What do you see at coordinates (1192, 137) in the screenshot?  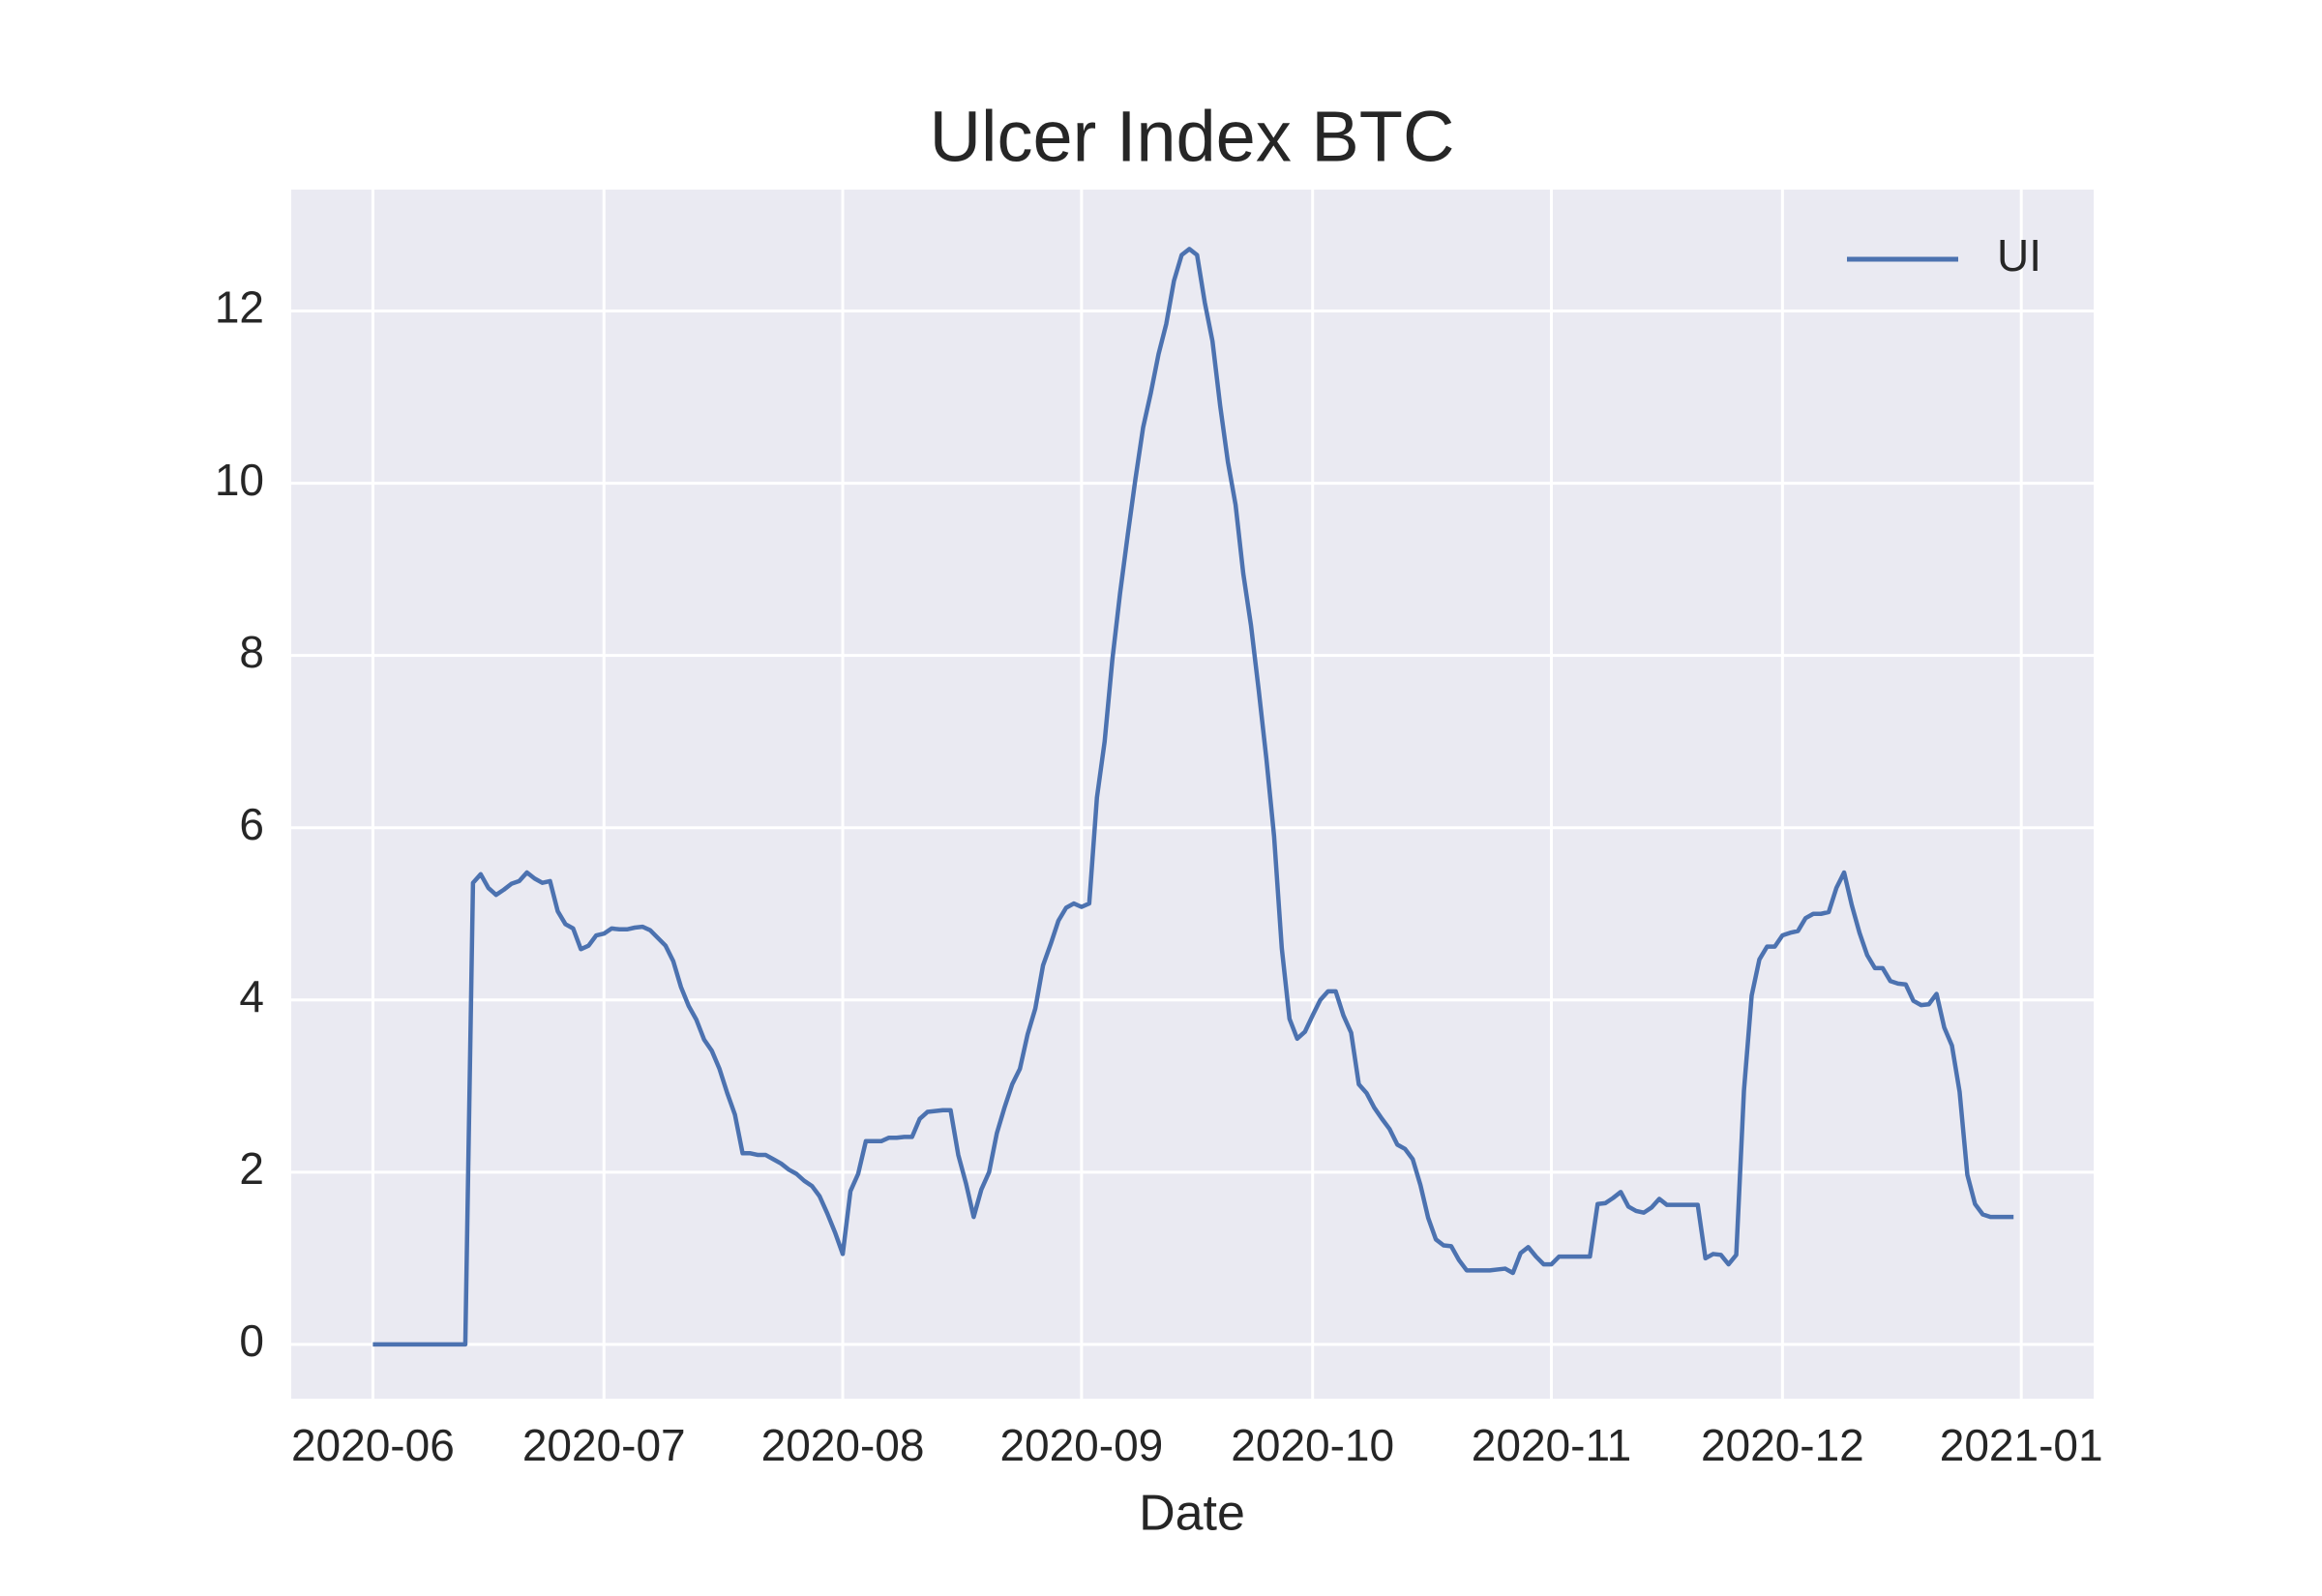 I see `chart-title: Ulcer Index BTC` at bounding box center [1192, 137].